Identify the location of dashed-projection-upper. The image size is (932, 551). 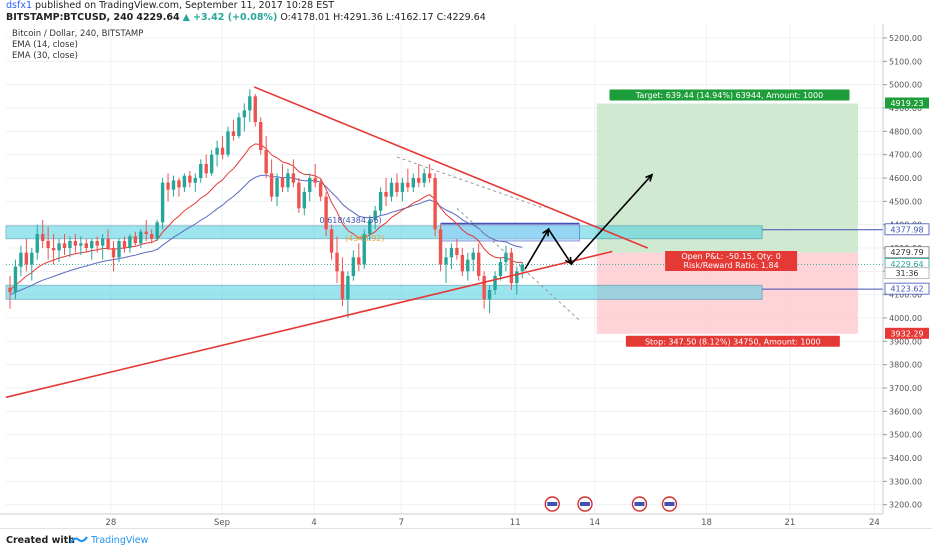
(470, 182).